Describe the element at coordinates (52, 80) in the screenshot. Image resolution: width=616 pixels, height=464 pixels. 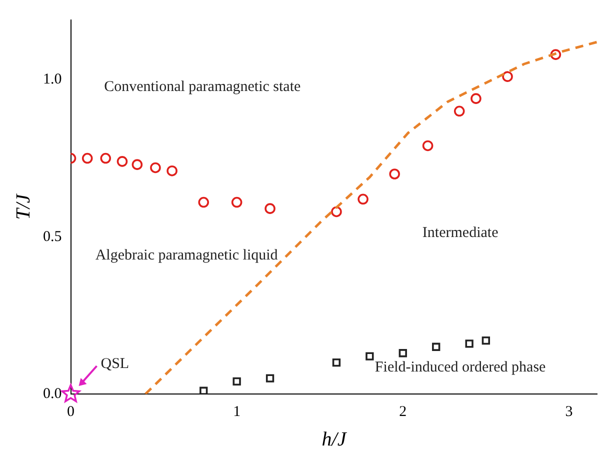
I see `y-tick-label: 1.0` at that location.